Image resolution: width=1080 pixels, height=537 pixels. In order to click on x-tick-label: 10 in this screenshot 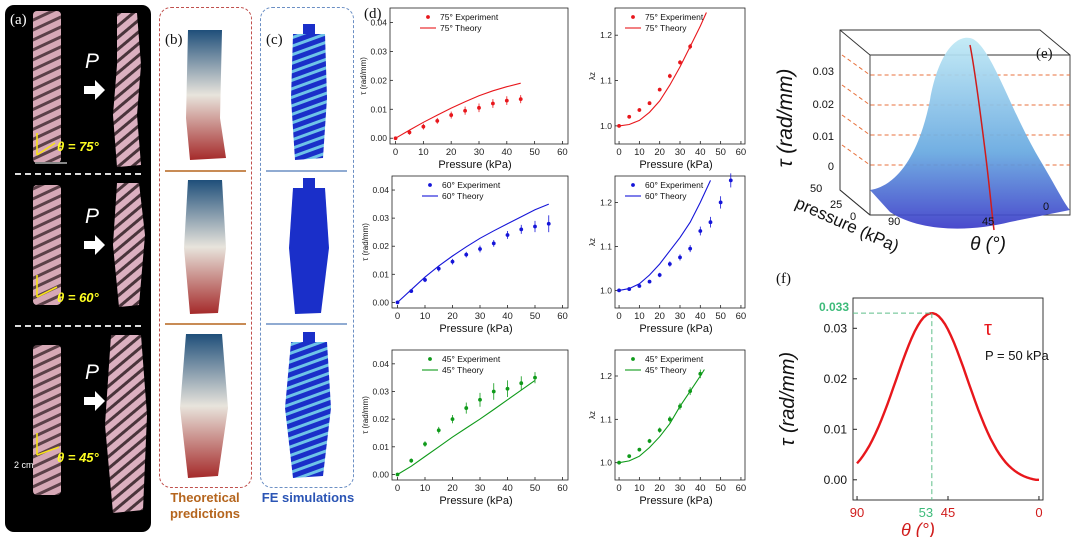, I will do `click(639, 316)`.